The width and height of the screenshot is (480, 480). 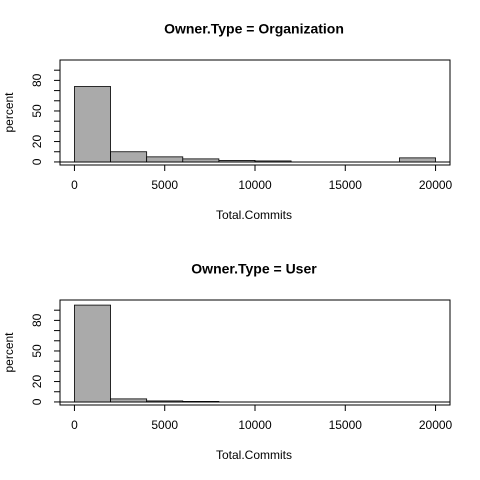 What do you see at coordinates (254, 29) in the screenshot?
I see `chart-title: Owner.Type = Organization` at bounding box center [254, 29].